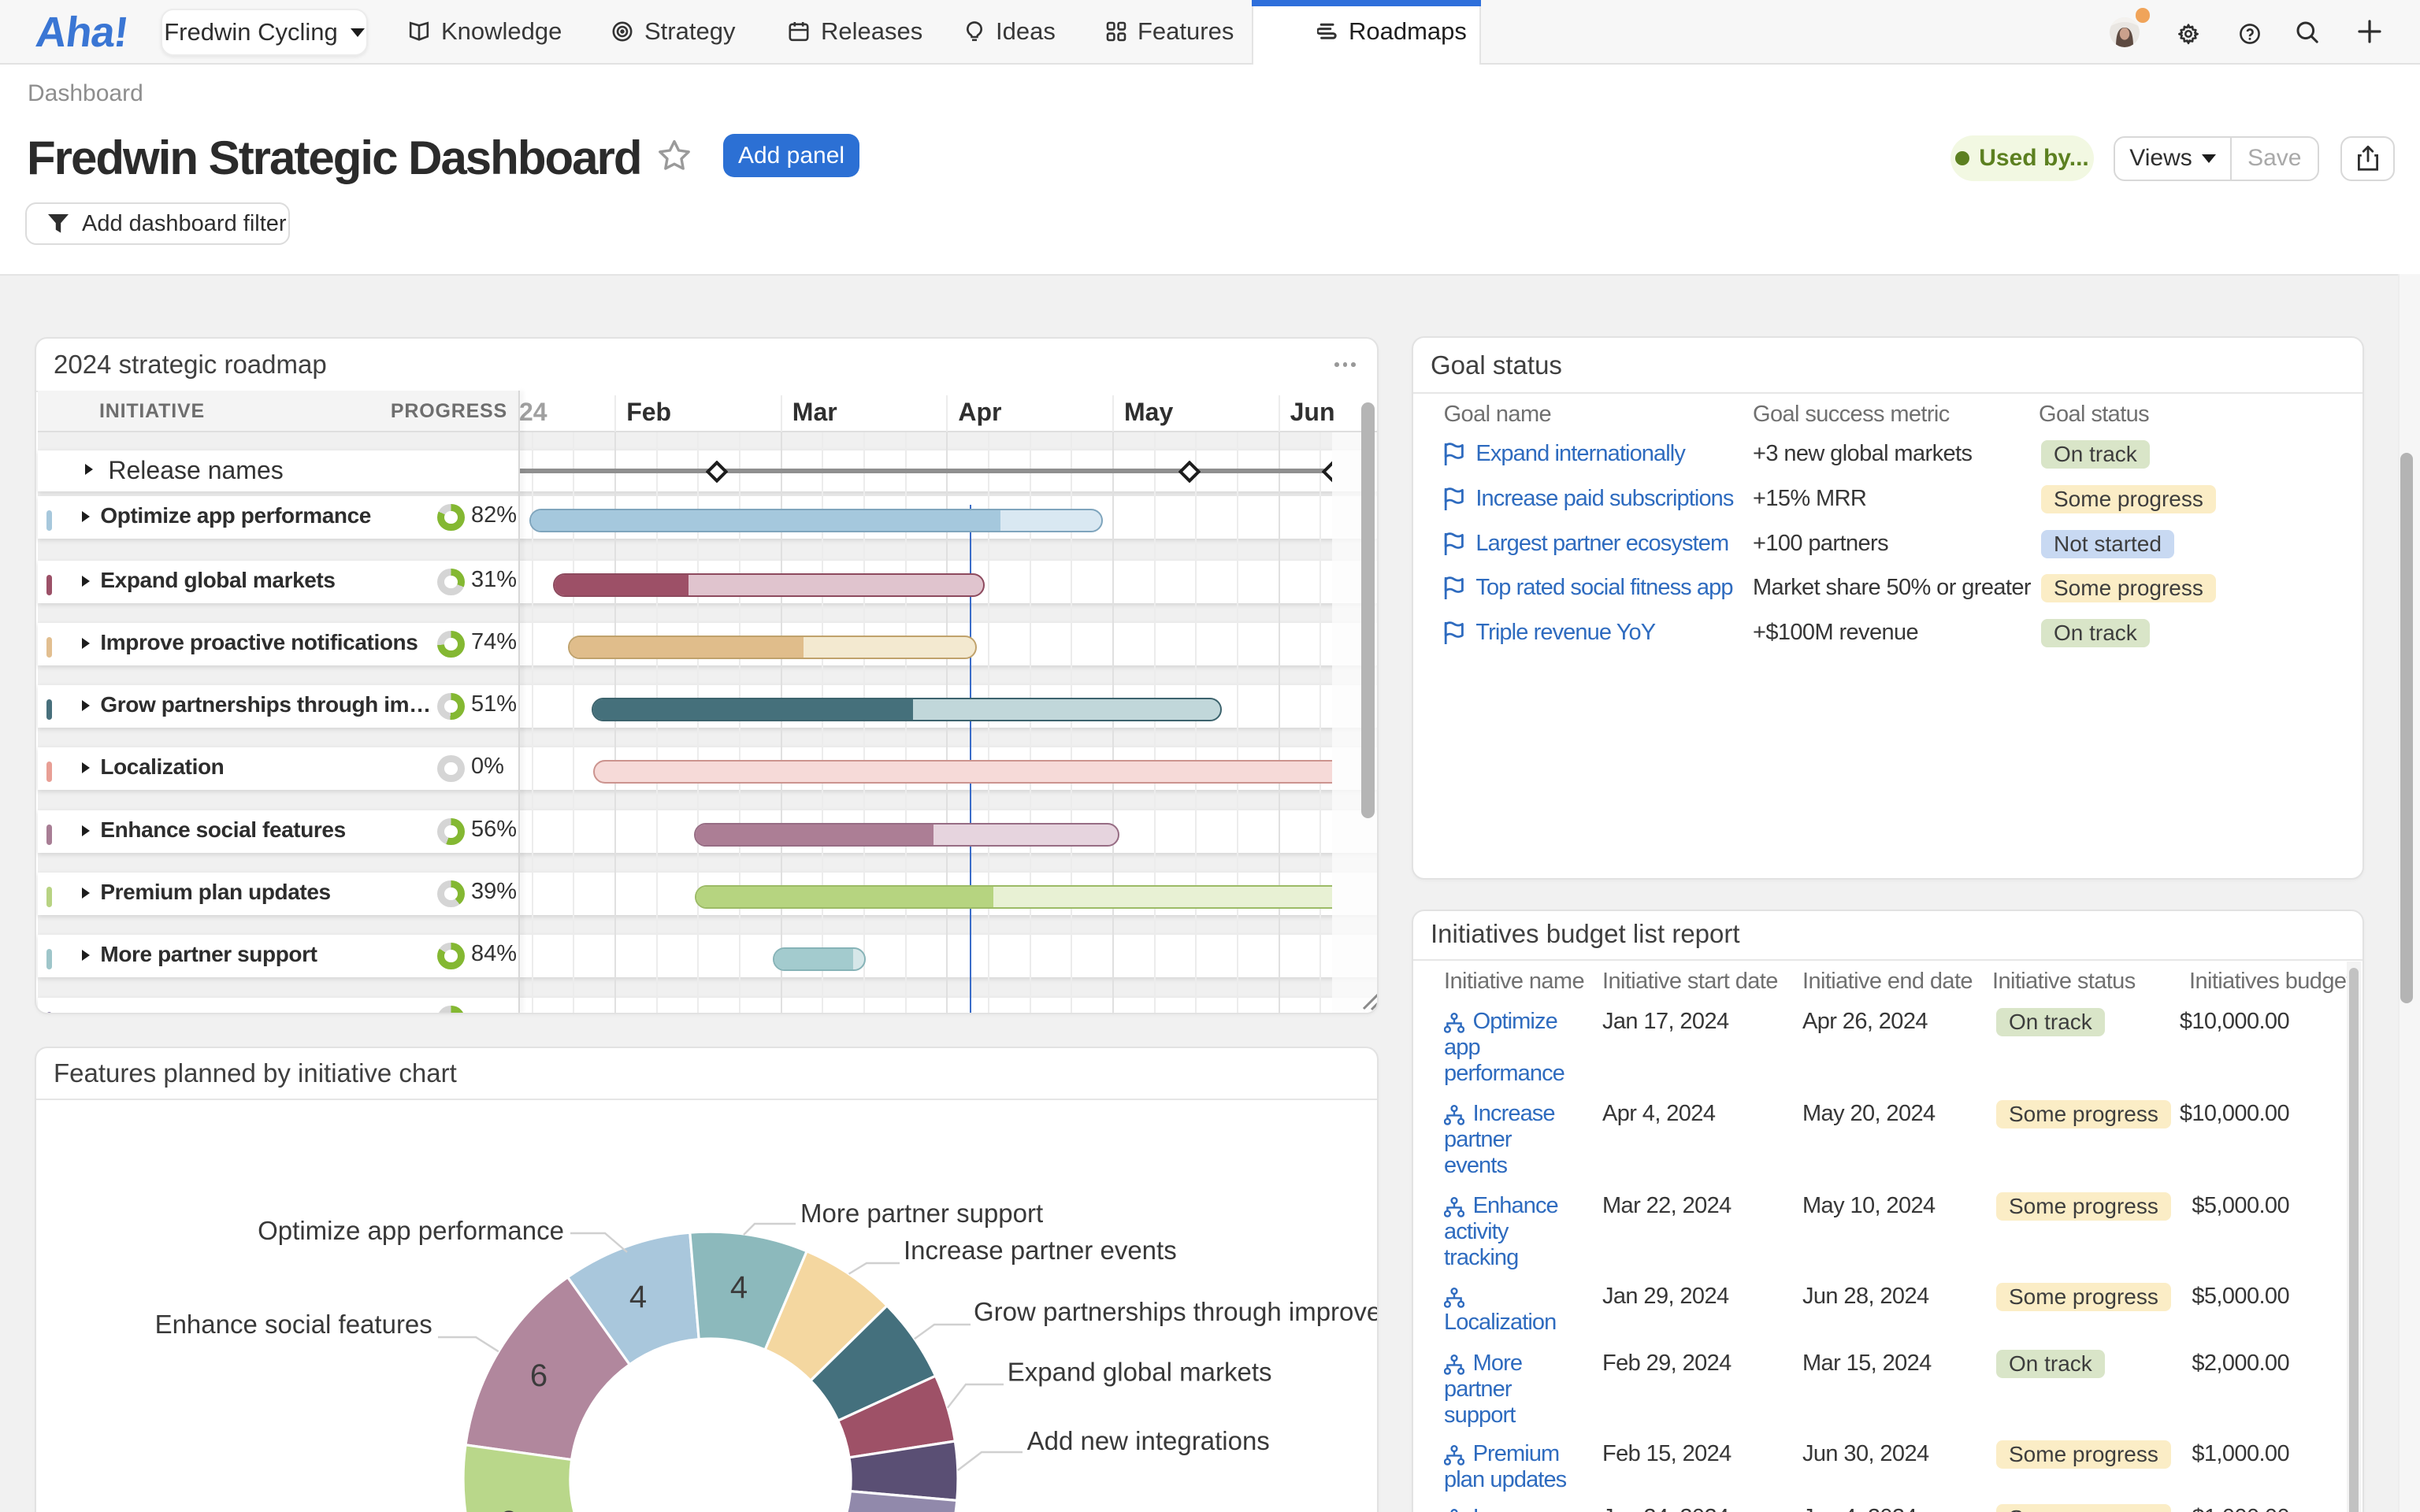 The width and height of the screenshot is (2420, 1512). What do you see at coordinates (509, 1508) in the screenshot?
I see `svg-text: 8` at bounding box center [509, 1508].